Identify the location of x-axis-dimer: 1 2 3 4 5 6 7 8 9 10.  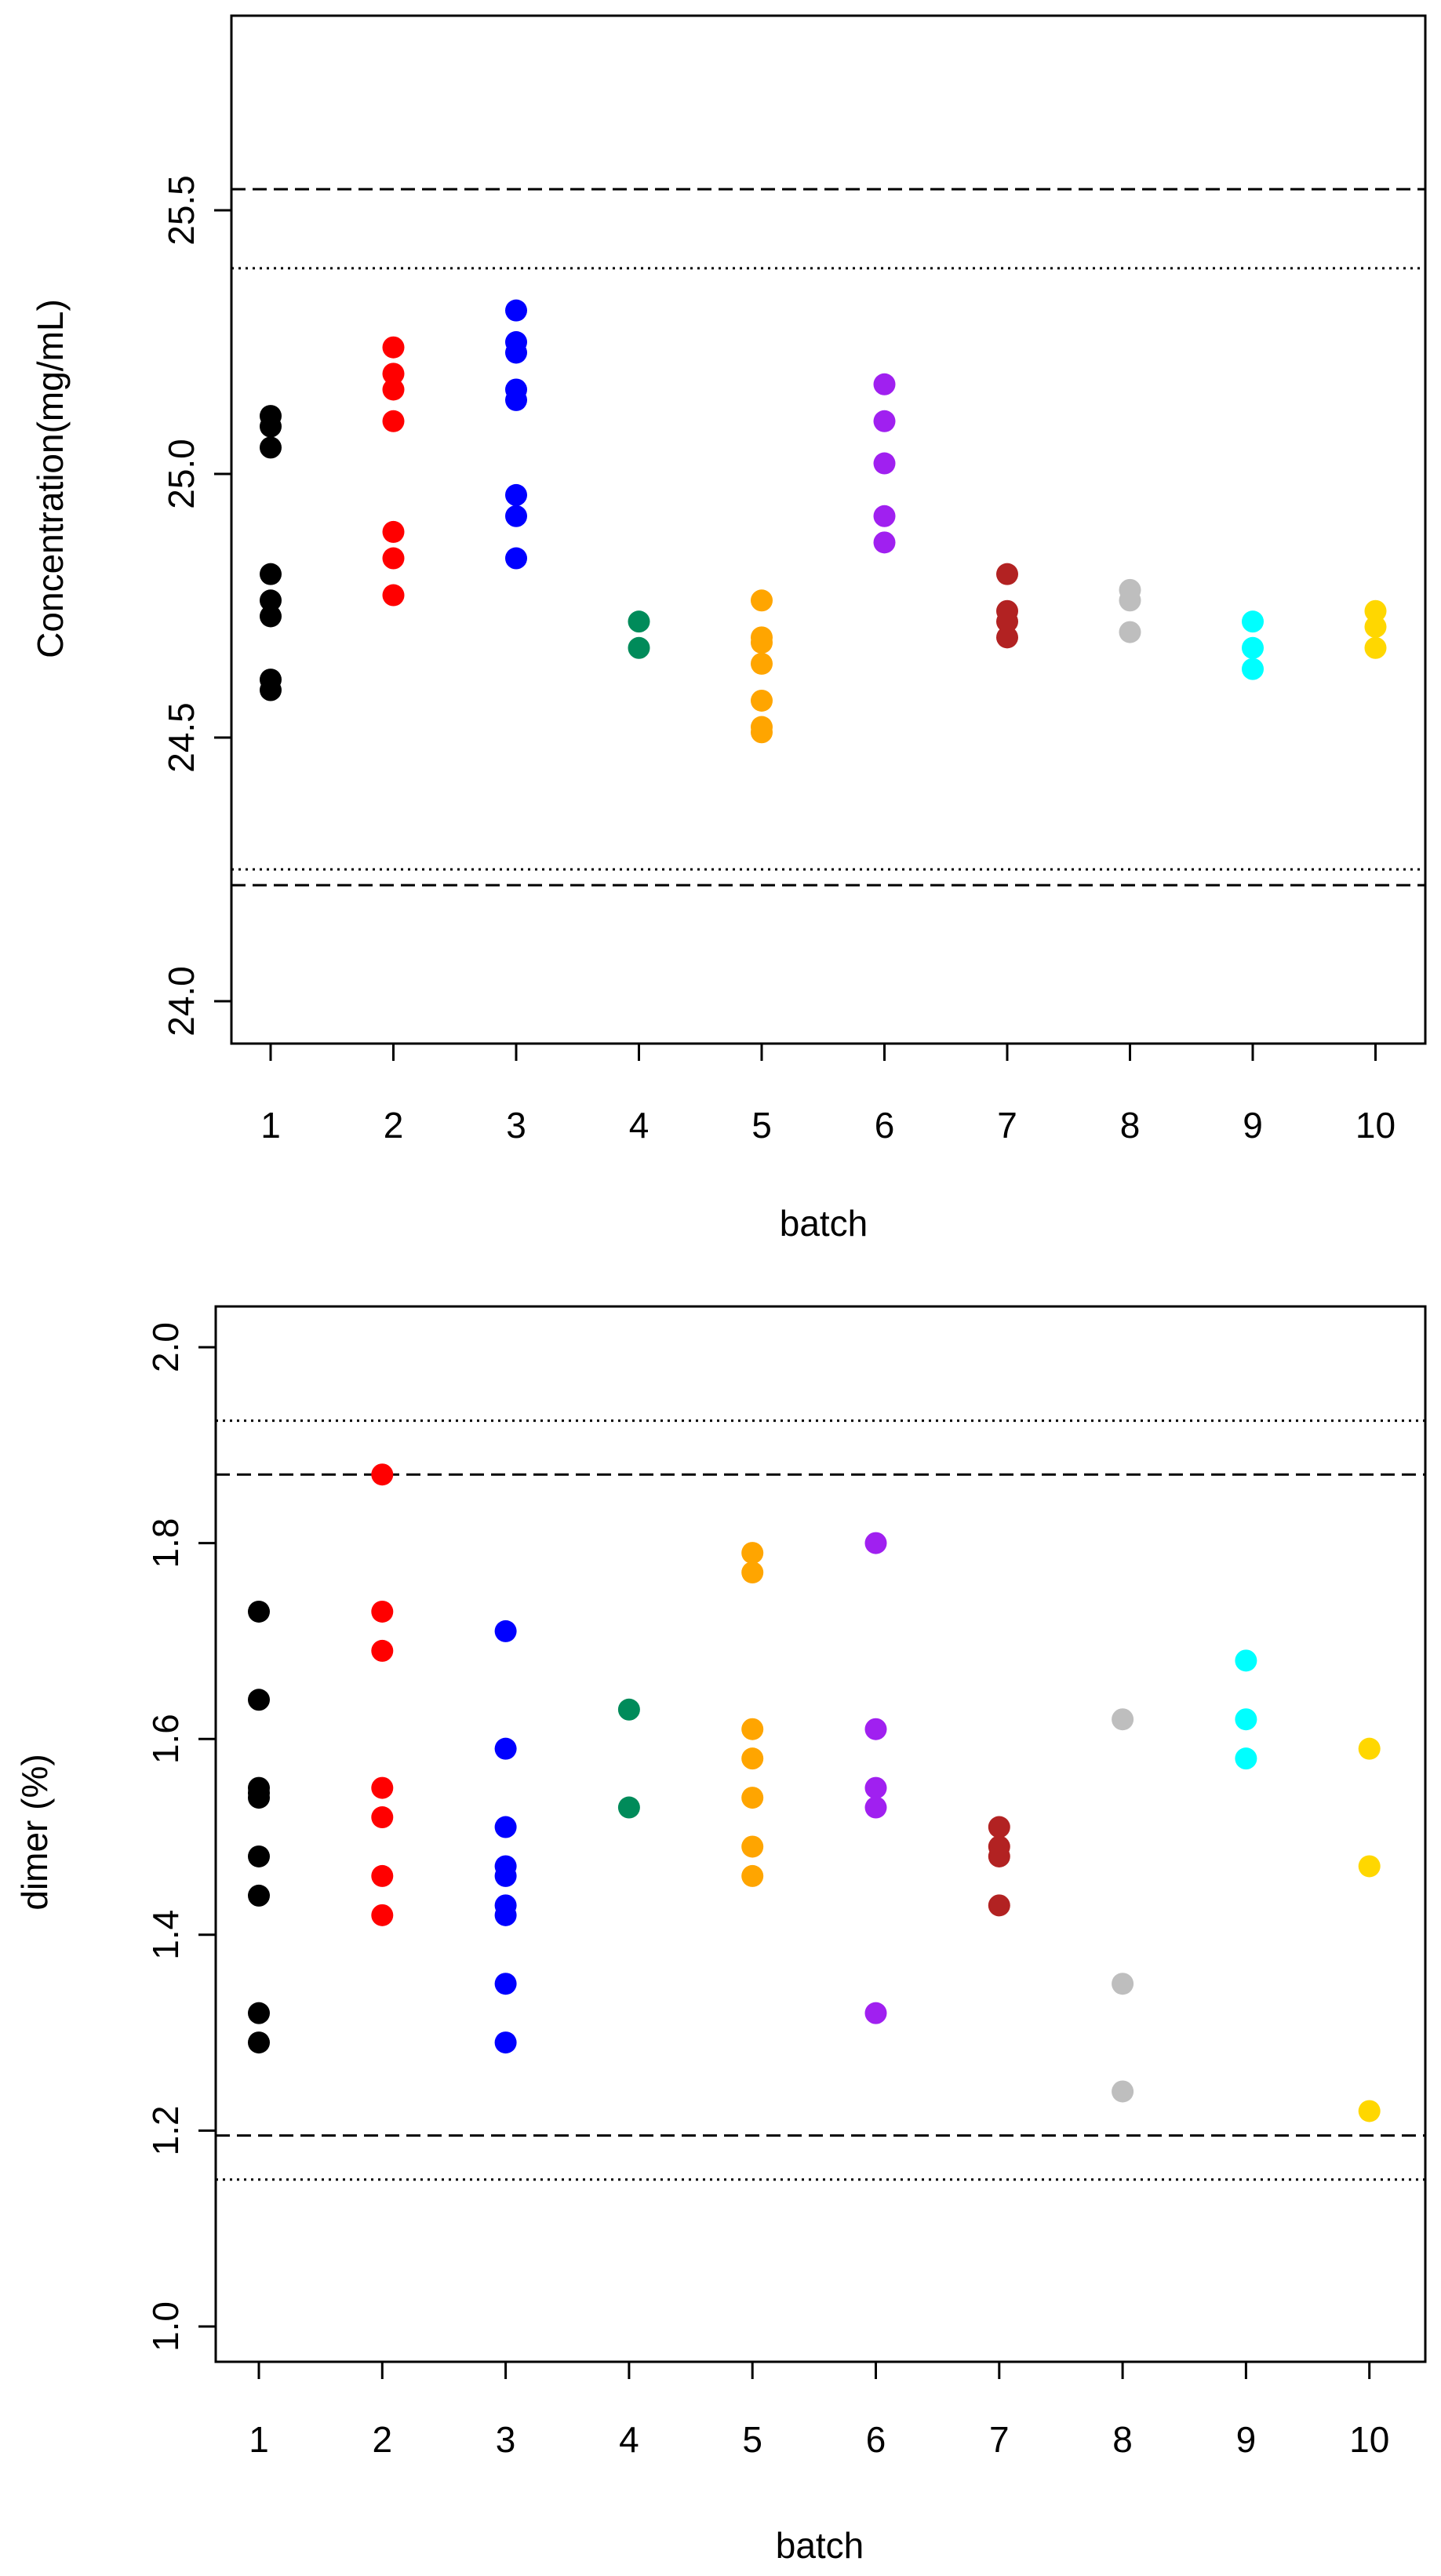
(819, 2410).